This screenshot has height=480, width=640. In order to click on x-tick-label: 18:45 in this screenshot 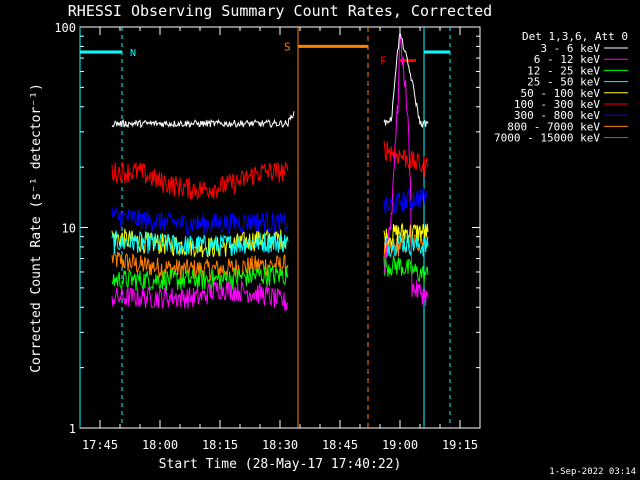, I will do `click(340, 445)`.